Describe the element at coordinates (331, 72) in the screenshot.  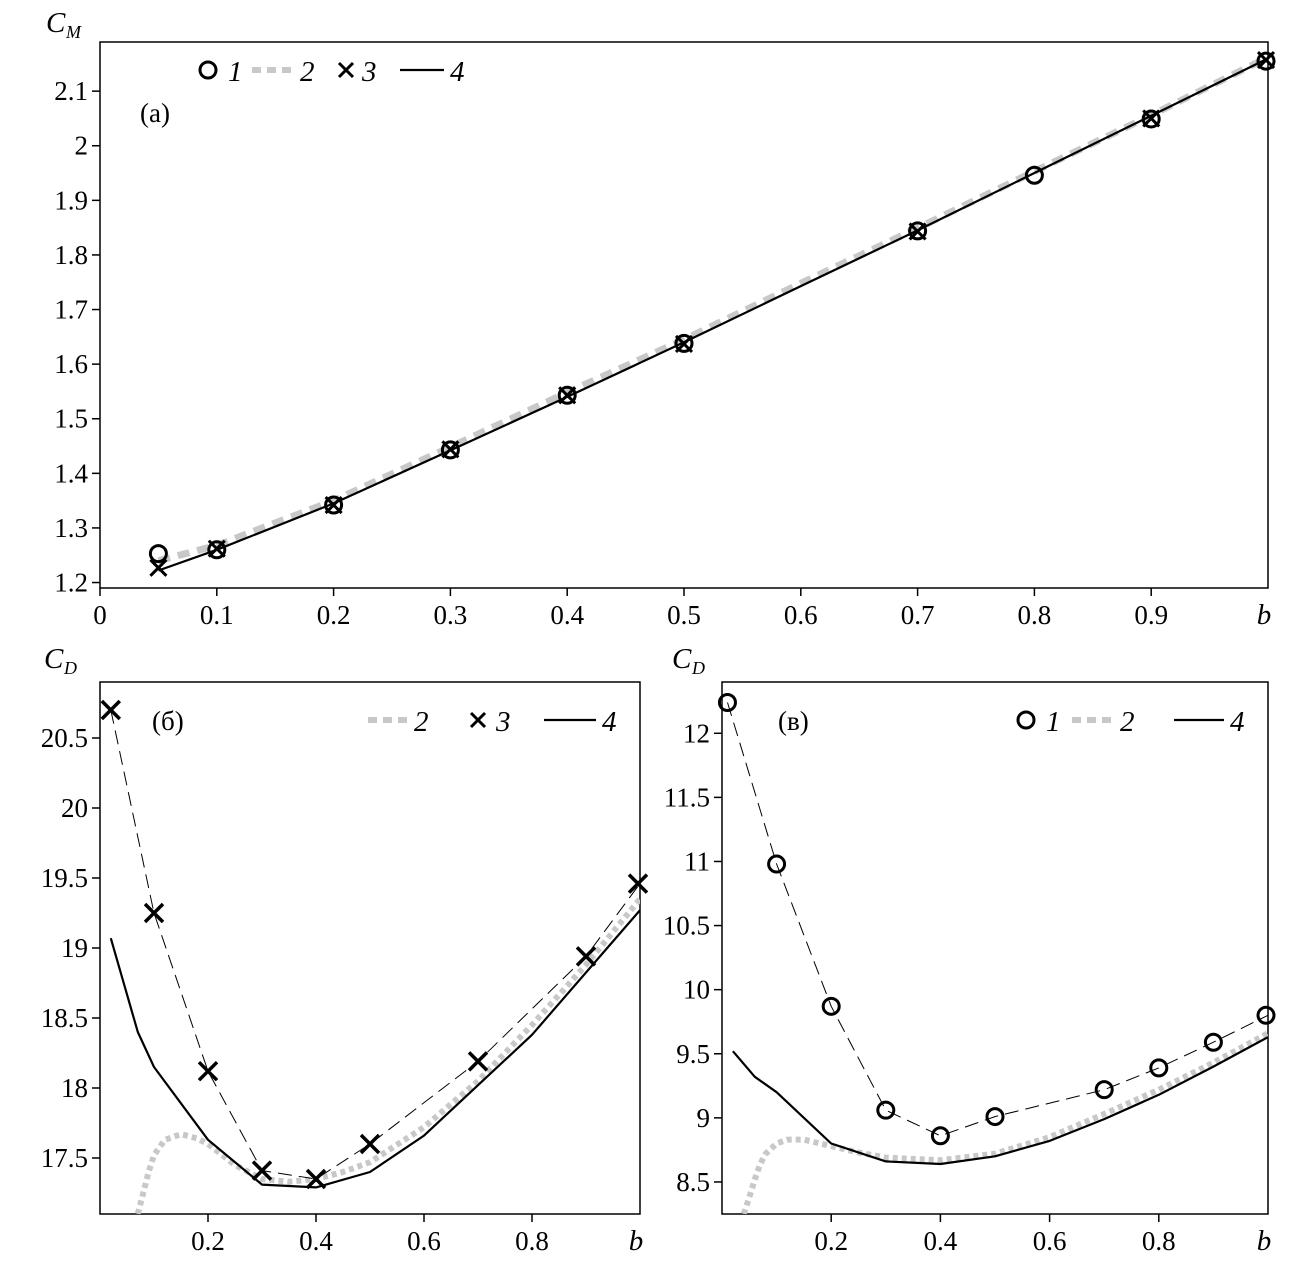
I see `legend: 1 2 3 4` at that location.